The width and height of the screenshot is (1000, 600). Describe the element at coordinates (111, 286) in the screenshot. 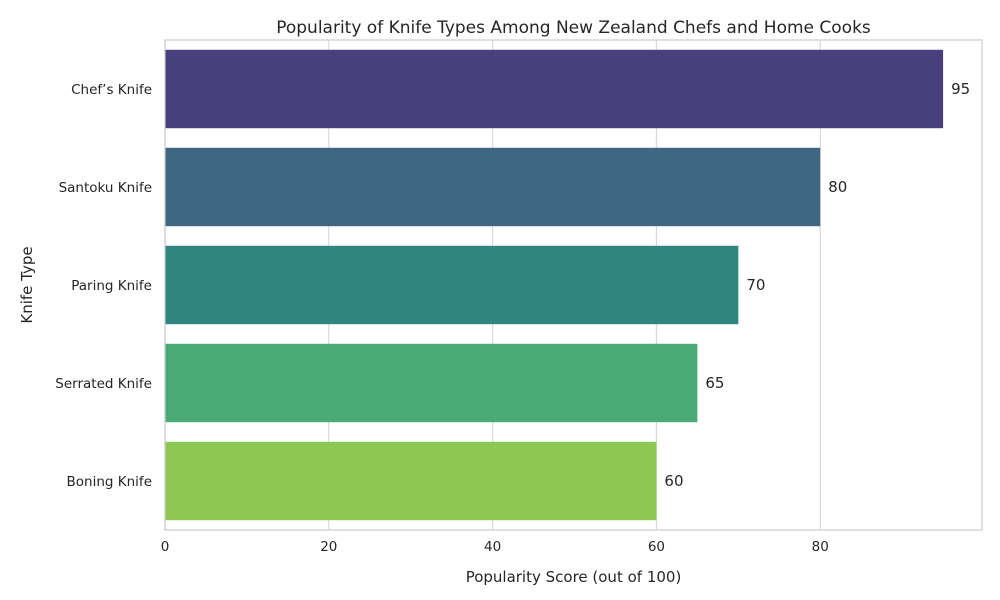

I see `y-tick-label: Paring Knife` at that location.